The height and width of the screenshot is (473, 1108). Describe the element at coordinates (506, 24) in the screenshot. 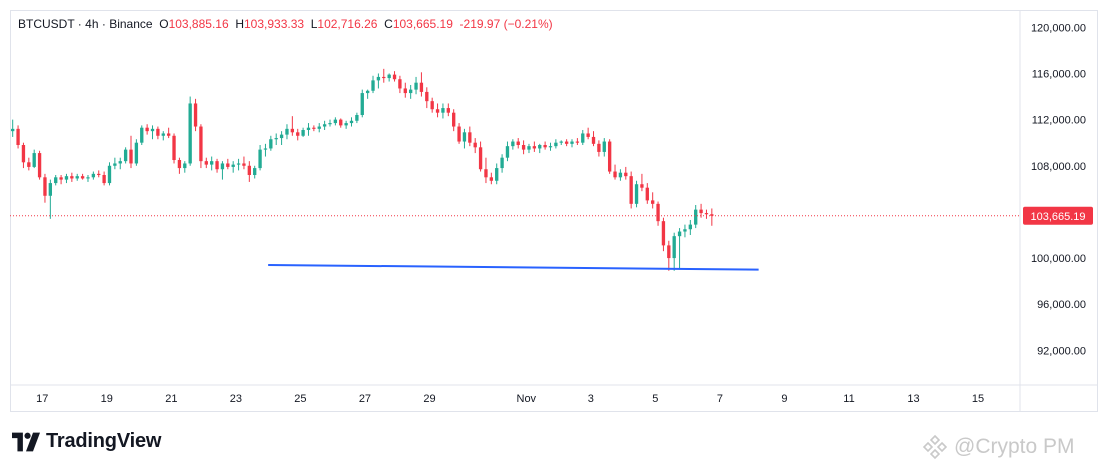

I see `legend-change: -219.97 (−0.21%)` at that location.